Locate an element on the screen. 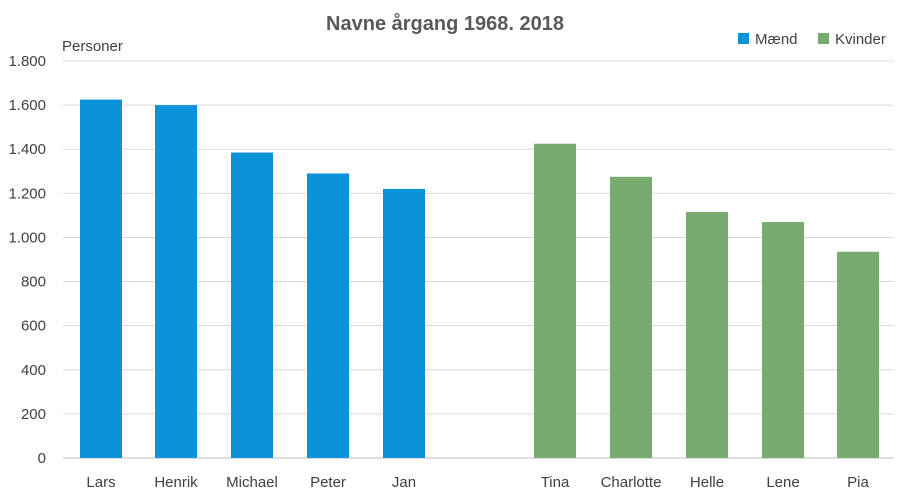  y-tick-label: 200 is located at coordinates (33, 414).